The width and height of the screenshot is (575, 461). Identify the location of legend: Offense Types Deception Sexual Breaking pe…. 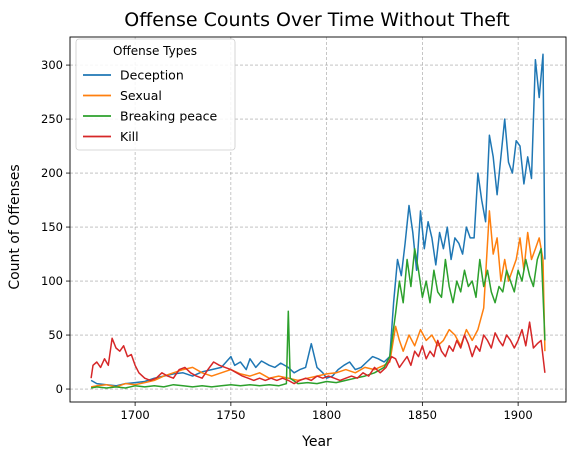
(155, 94).